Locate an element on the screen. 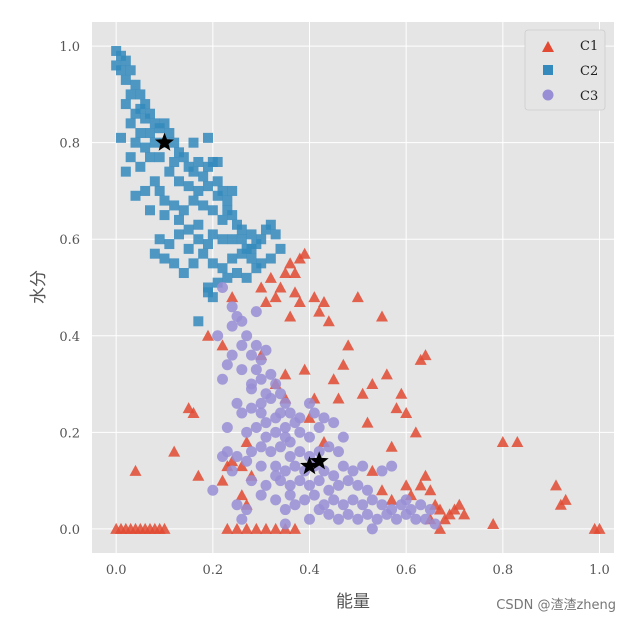 This screenshot has height=622, width=631. x-tick-label: 0.4 is located at coordinates (309, 570).